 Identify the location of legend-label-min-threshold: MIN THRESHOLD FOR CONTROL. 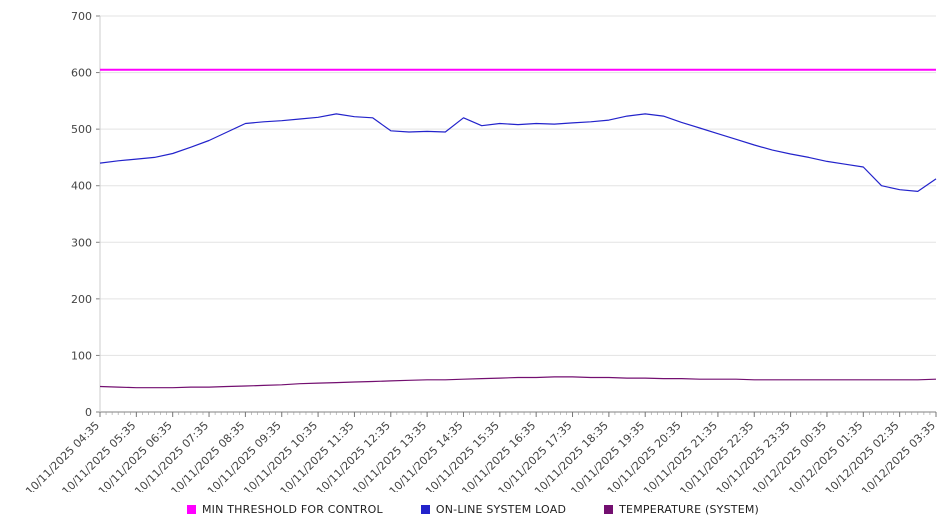
(292, 509).